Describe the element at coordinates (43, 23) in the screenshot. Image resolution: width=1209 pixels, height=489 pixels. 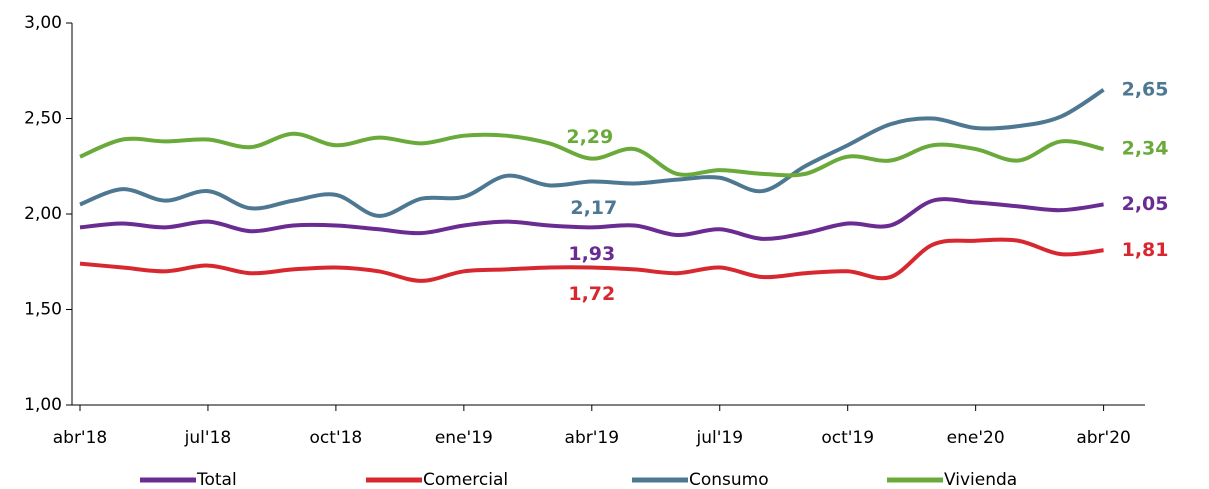
I see `y-tick-label: 3,00` at that location.